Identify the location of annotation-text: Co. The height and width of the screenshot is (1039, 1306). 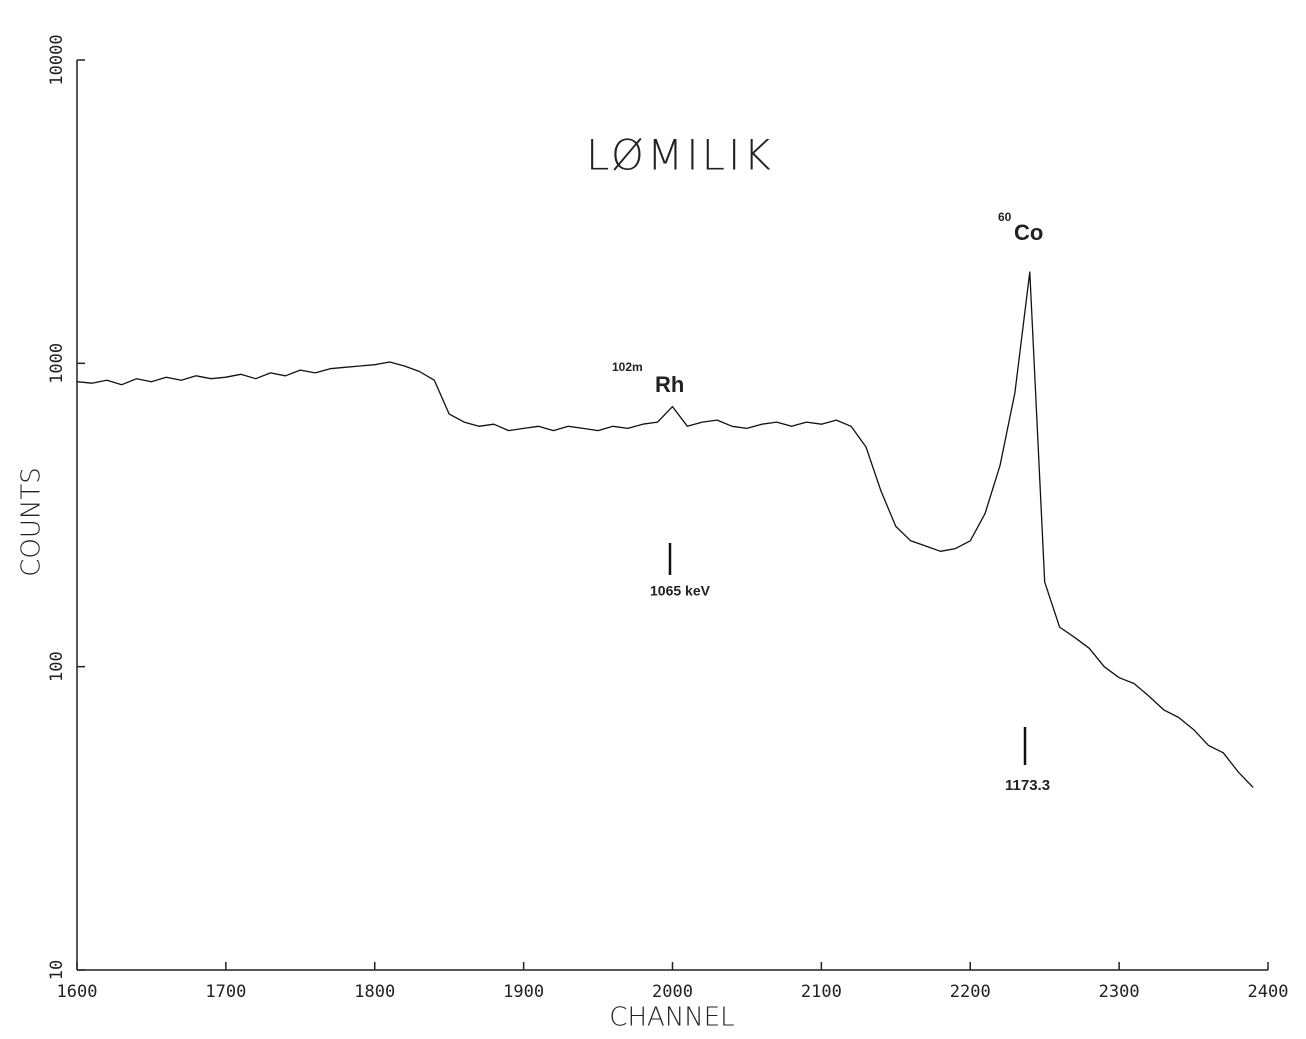
(1028, 232).